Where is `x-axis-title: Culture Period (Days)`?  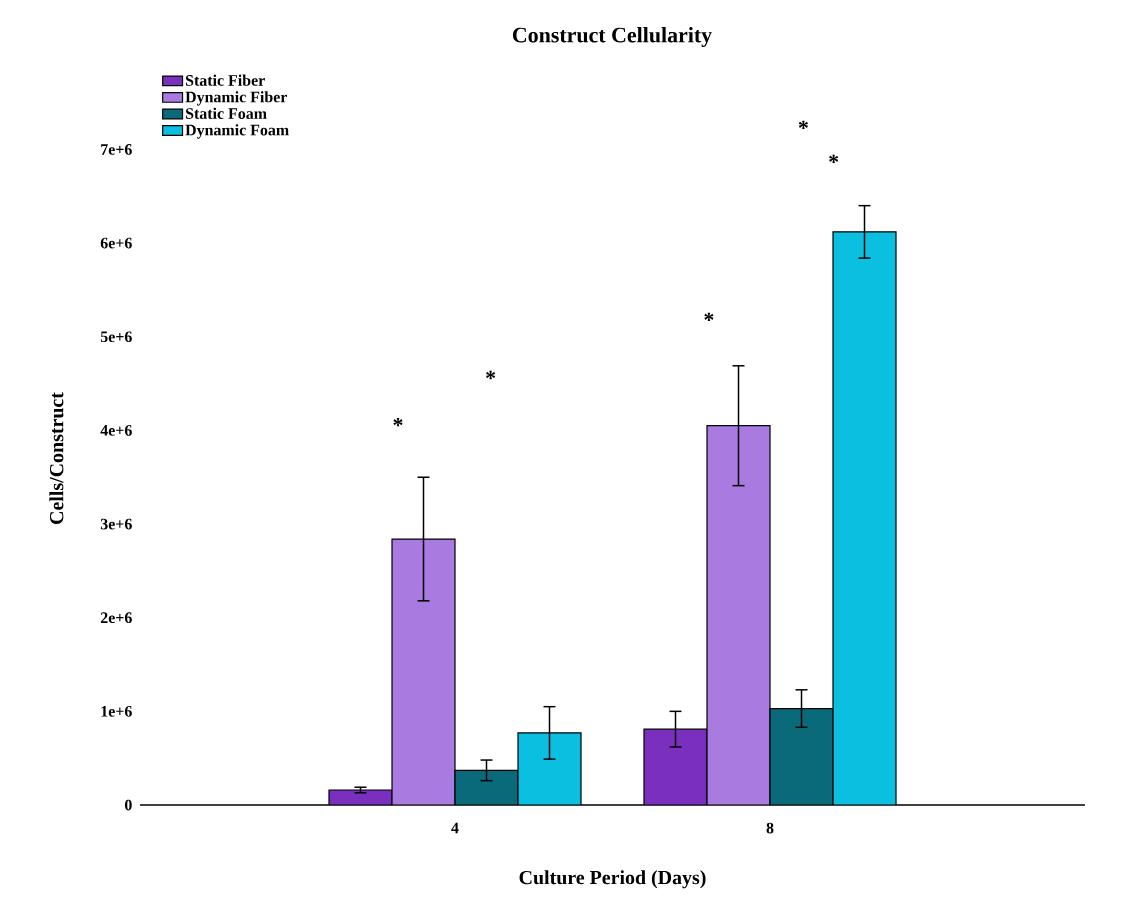
x-axis-title: Culture Period (Days) is located at coordinates (612, 879).